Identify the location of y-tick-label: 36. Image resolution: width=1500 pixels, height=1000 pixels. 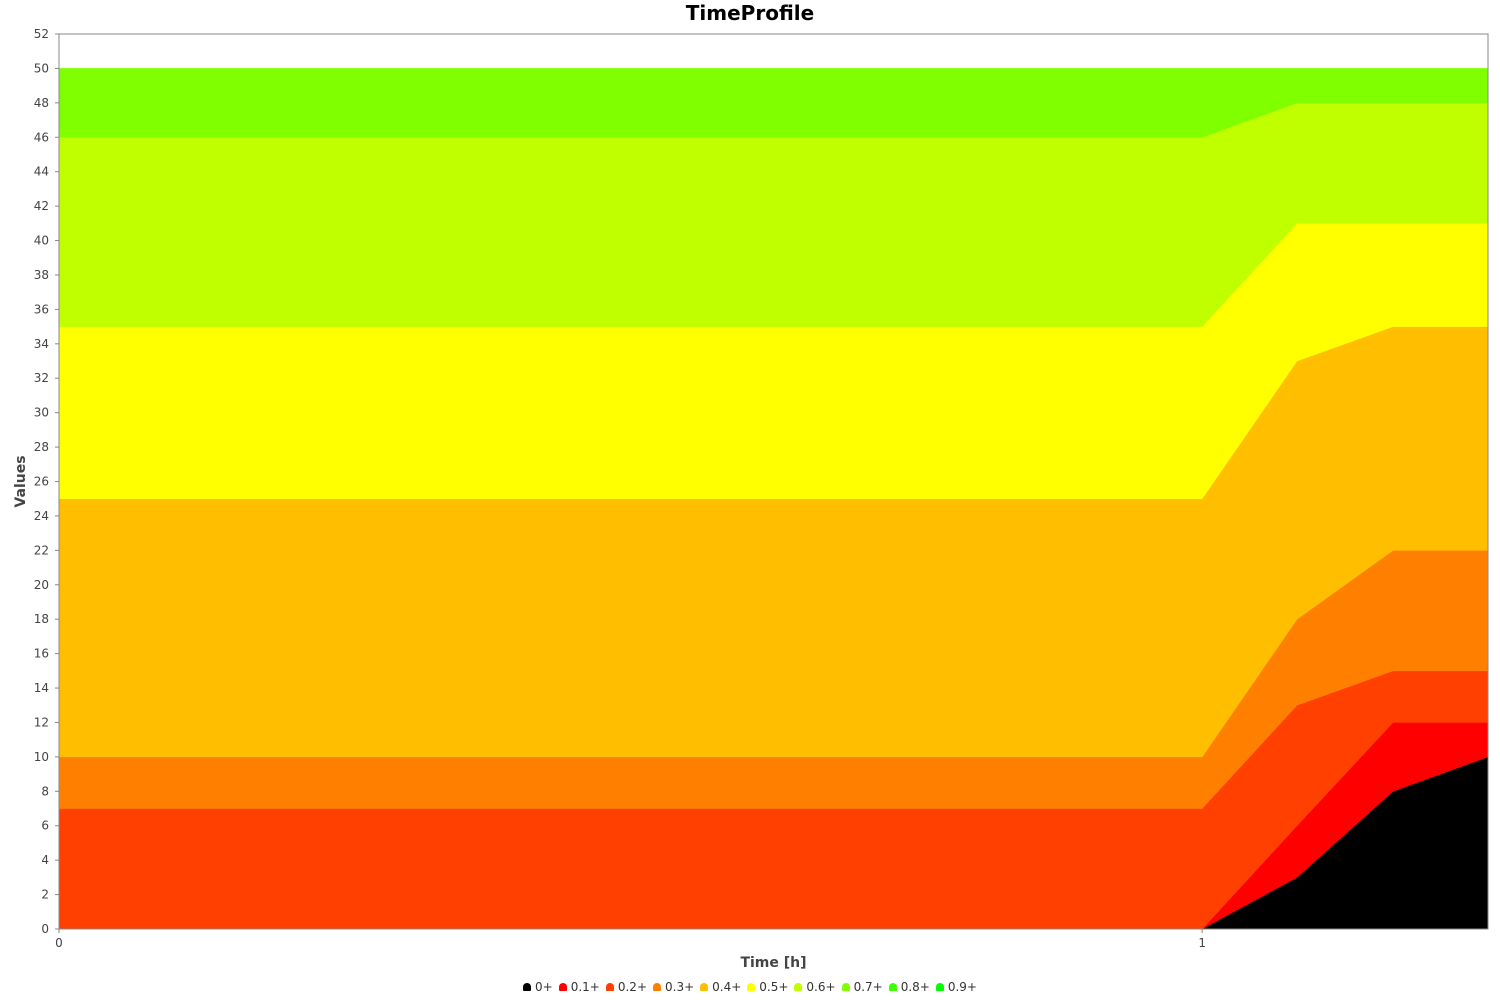
(41, 309).